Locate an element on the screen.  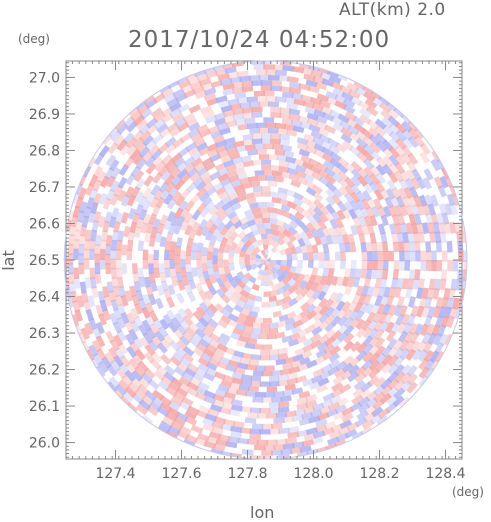
x-tick-label: 128.0 is located at coordinates (313, 474).